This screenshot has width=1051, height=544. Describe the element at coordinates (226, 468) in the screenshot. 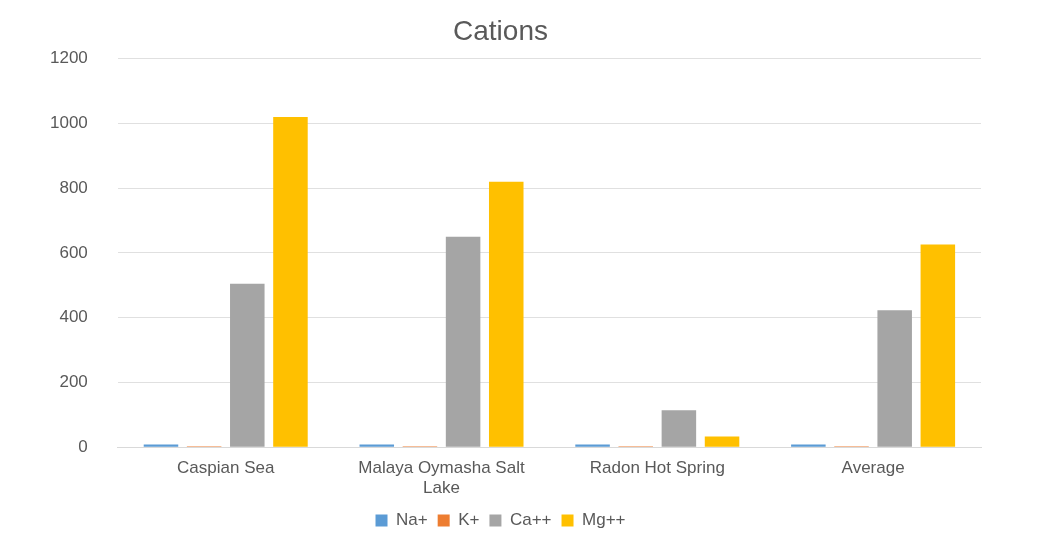

I see `x-tick-label: Caspian Sea` at that location.